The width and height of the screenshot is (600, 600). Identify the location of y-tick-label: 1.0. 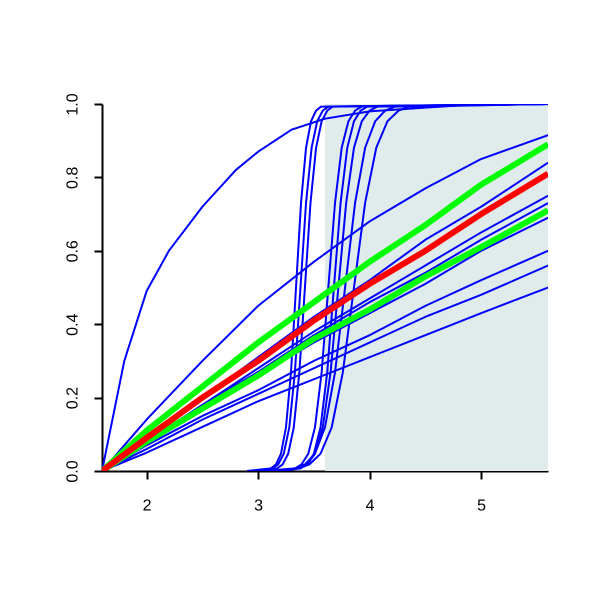
(73, 104).